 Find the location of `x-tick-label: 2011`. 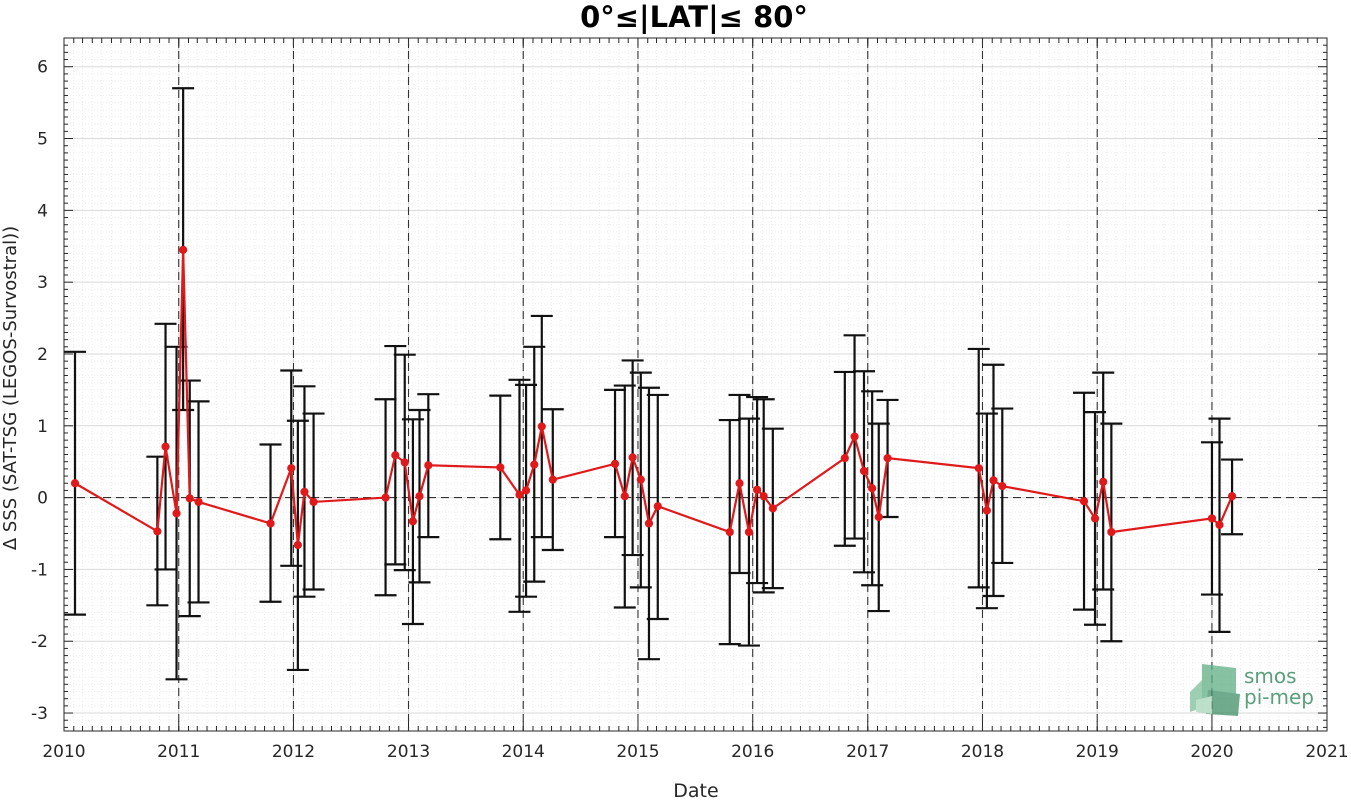

x-tick-label: 2011 is located at coordinates (178, 752).